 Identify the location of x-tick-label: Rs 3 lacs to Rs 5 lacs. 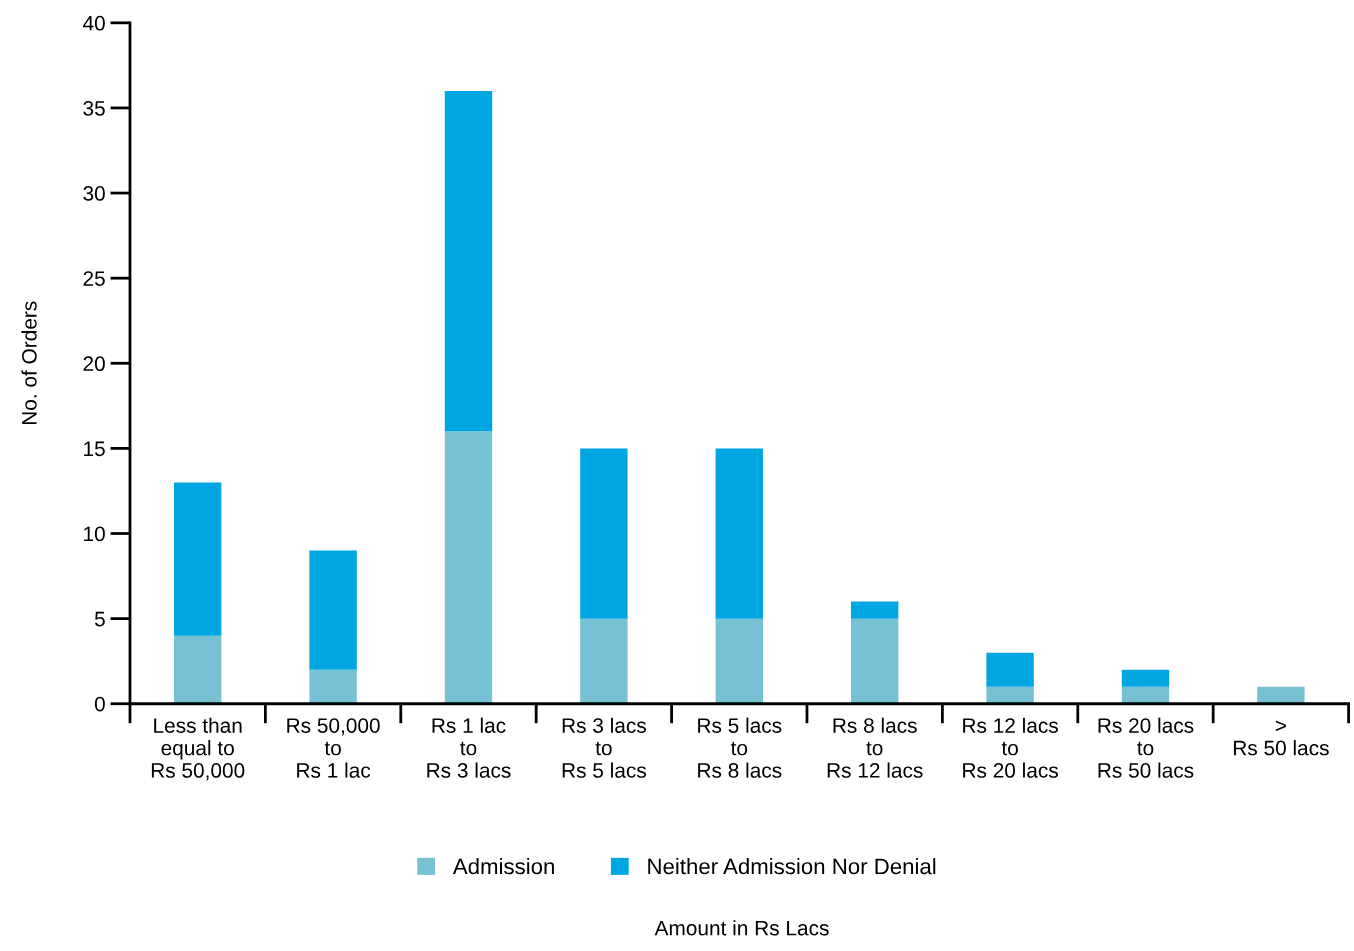
(604, 747).